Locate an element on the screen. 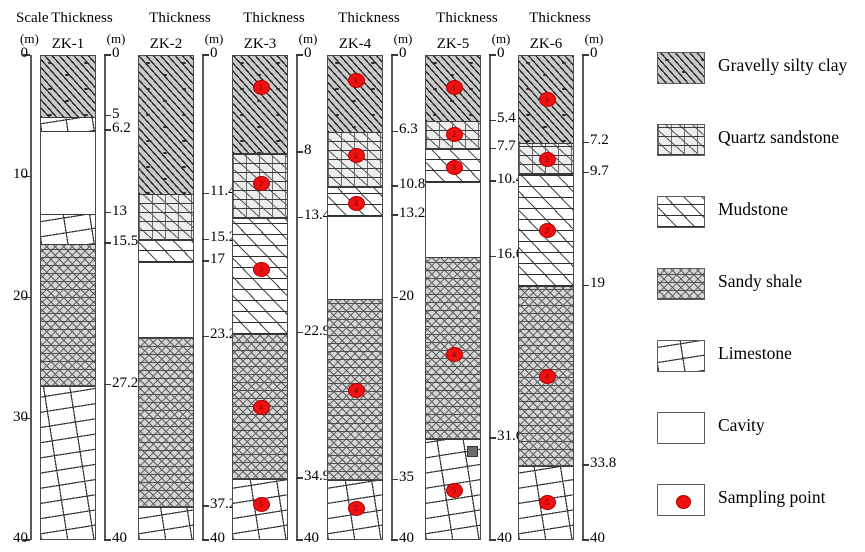  layer-mudstone is located at coordinates (546, 230).